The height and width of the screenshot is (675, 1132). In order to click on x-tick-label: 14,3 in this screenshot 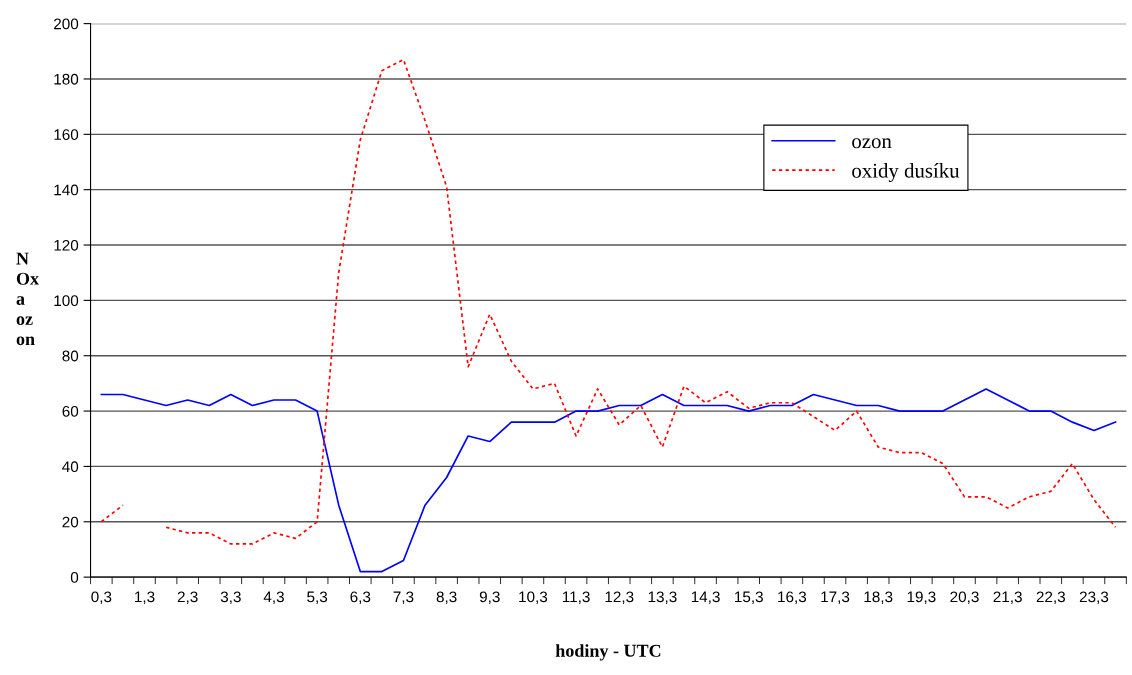, I will do `click(705, 598)`.